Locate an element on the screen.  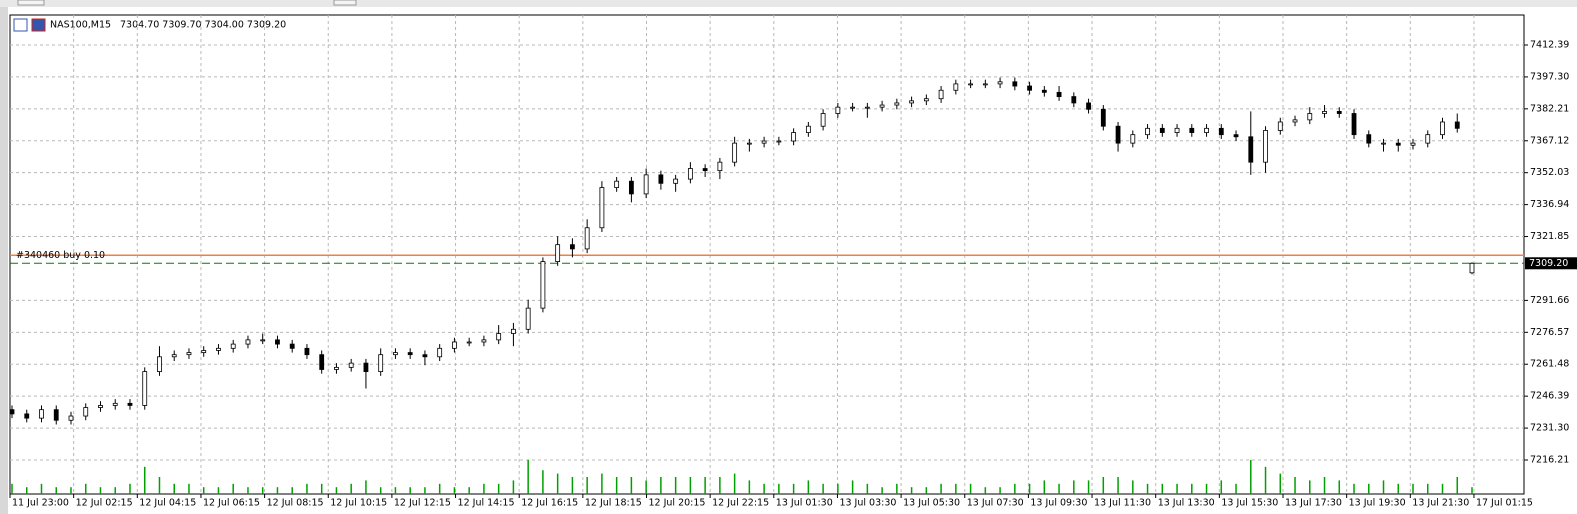
bid-box is located at coordinates (1551, 263).